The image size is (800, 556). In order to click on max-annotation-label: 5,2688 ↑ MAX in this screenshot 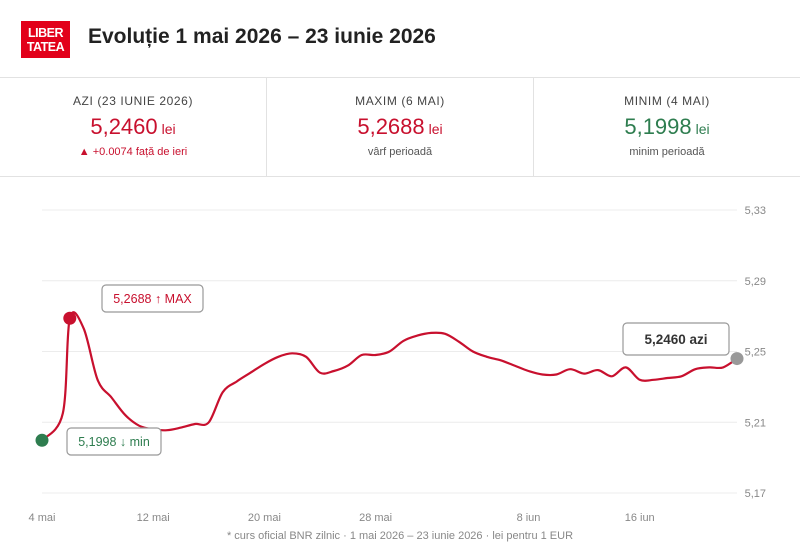, I will do `click(152, 299)`.